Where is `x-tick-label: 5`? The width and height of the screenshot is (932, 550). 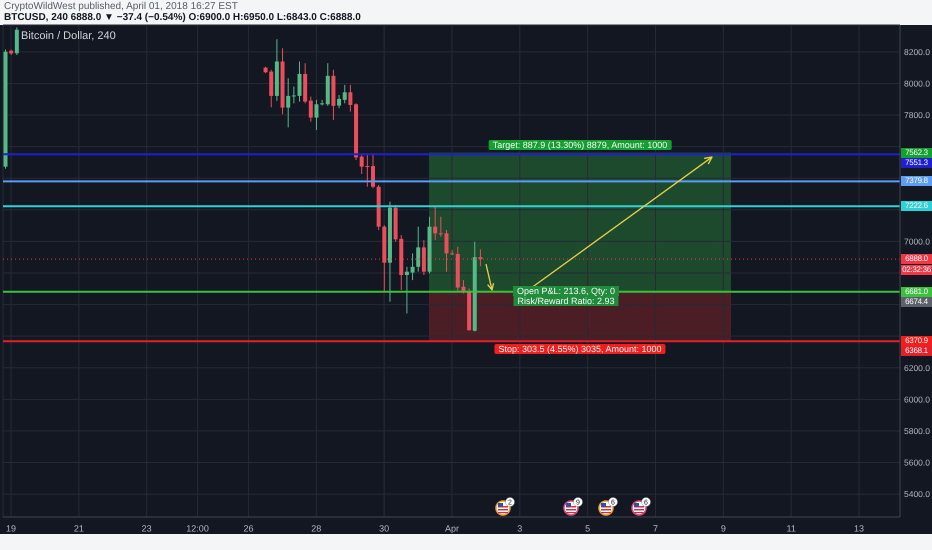
x-tick-label: 5 is located at coordinates (587, 528).